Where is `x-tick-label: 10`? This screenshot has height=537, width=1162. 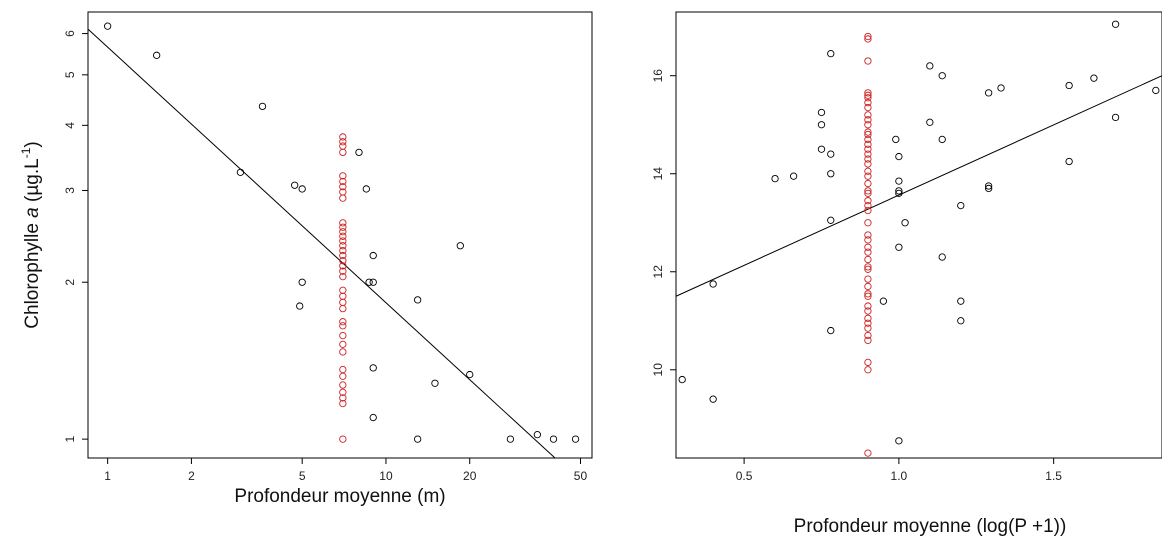
x-tick-label: 10 is located at coordinates (386, 476).